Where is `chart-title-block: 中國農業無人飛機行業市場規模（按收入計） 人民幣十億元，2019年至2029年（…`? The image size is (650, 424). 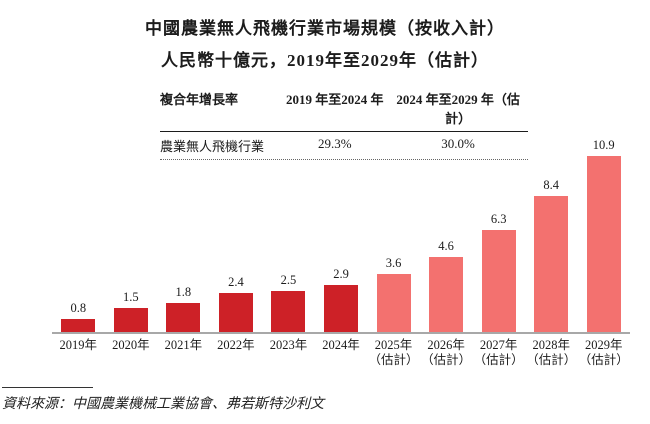 chart-title-block: 中國農業無人飛機行業市場規模（按收入計） 人民幣十億元，2019年至2029年（… is located at coordinates (325, 45).